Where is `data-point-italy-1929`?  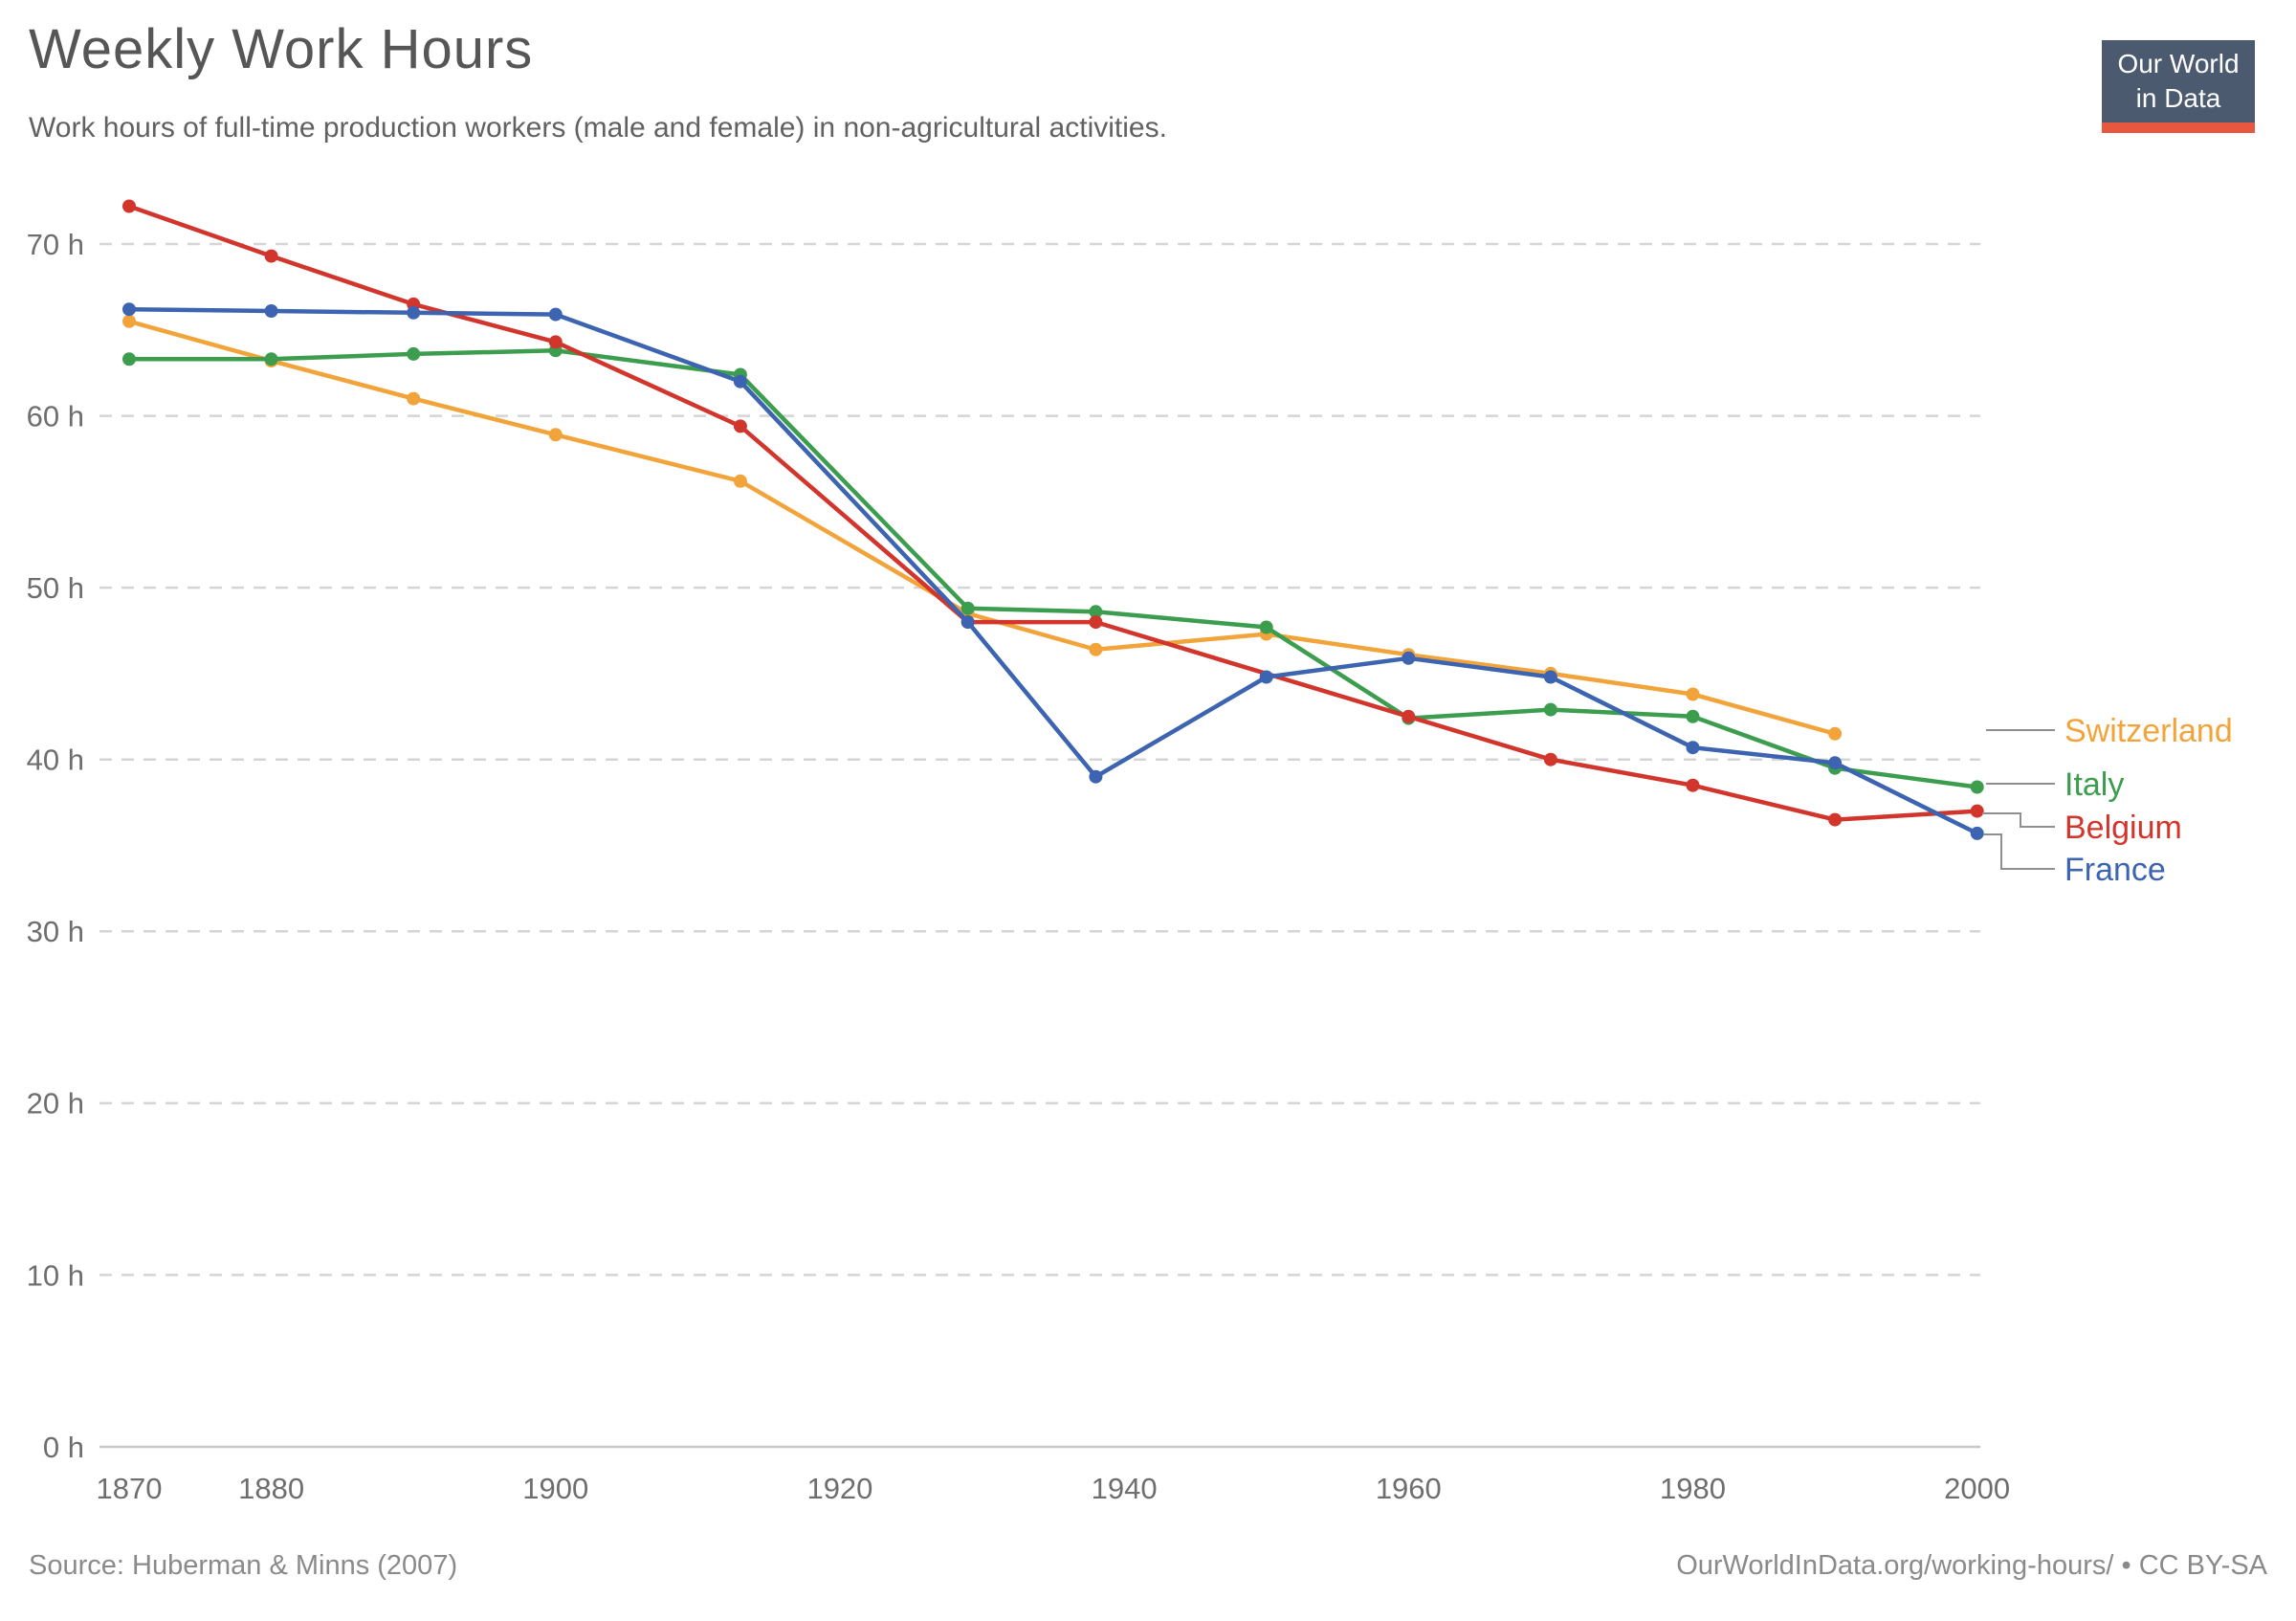 data-point-italy-1929 is located at coordinates (968, 608).